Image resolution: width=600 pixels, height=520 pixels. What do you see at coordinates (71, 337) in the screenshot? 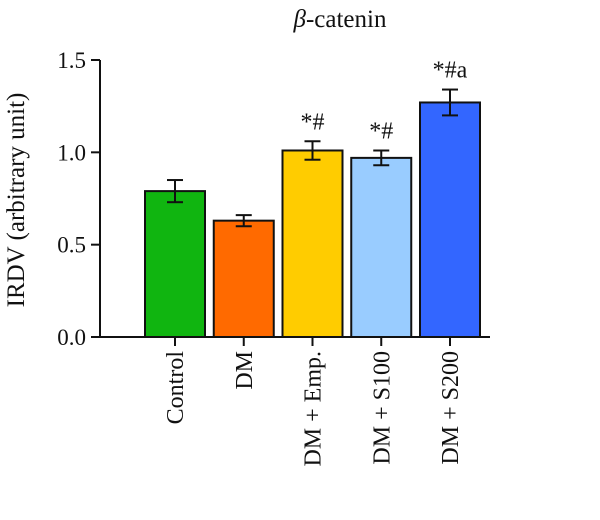
I see `y-tick-label: 0.0` at bounding box center [71, 337].